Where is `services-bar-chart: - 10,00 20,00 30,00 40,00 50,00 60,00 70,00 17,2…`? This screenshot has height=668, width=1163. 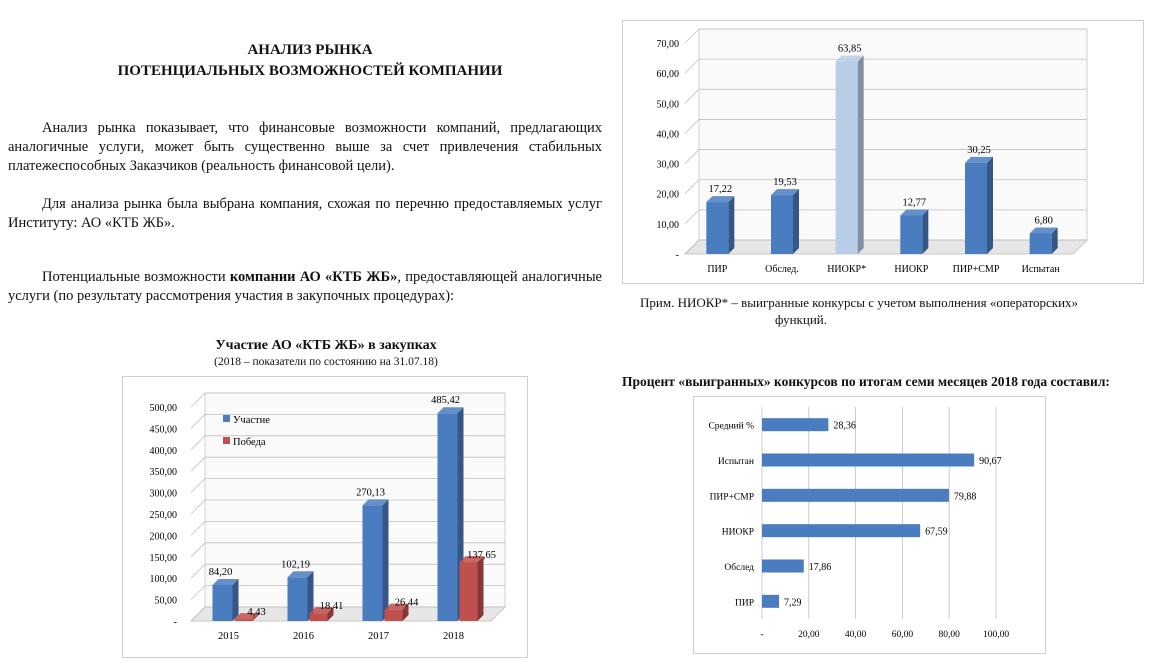 services-bar-chart: - 10,00 20,00 30,00 40,00 50,00 60,00 70,00 17,2… is located at coordinates (873, 151).